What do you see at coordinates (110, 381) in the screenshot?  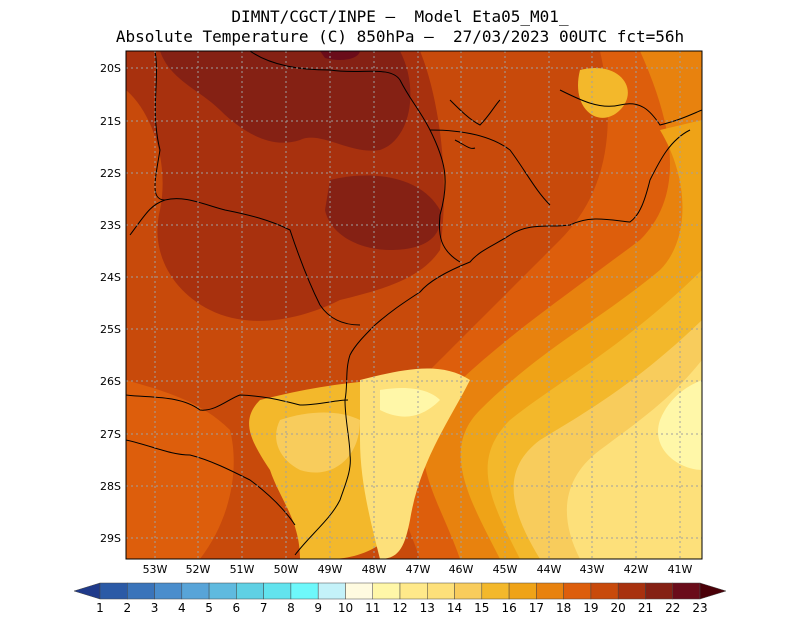 I see `lat-label: 26S` at bounding box center [110, 381].